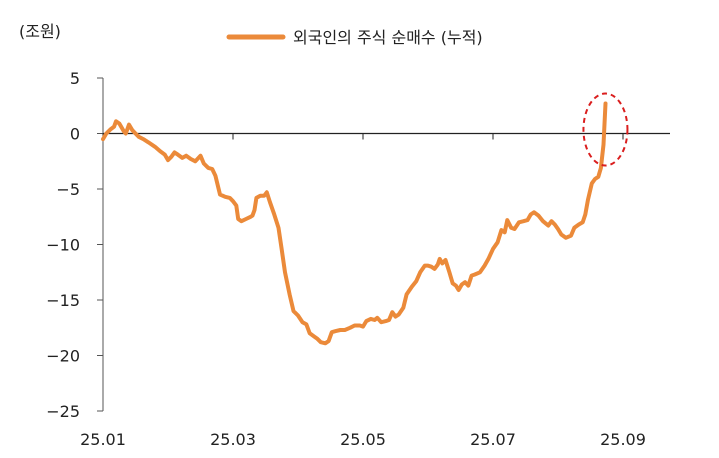 The height and width of the screenshot is (458, 719). What do you see at coordinates (40, 31) in the screenshot?
I see `unit-label: (조원)` at bounding box center [40, 31].